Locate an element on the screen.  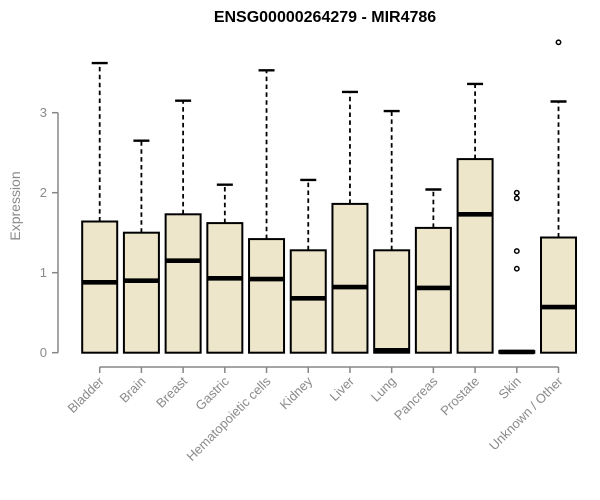
x-tick-label: Prostate is located at coordinates (459, 396).